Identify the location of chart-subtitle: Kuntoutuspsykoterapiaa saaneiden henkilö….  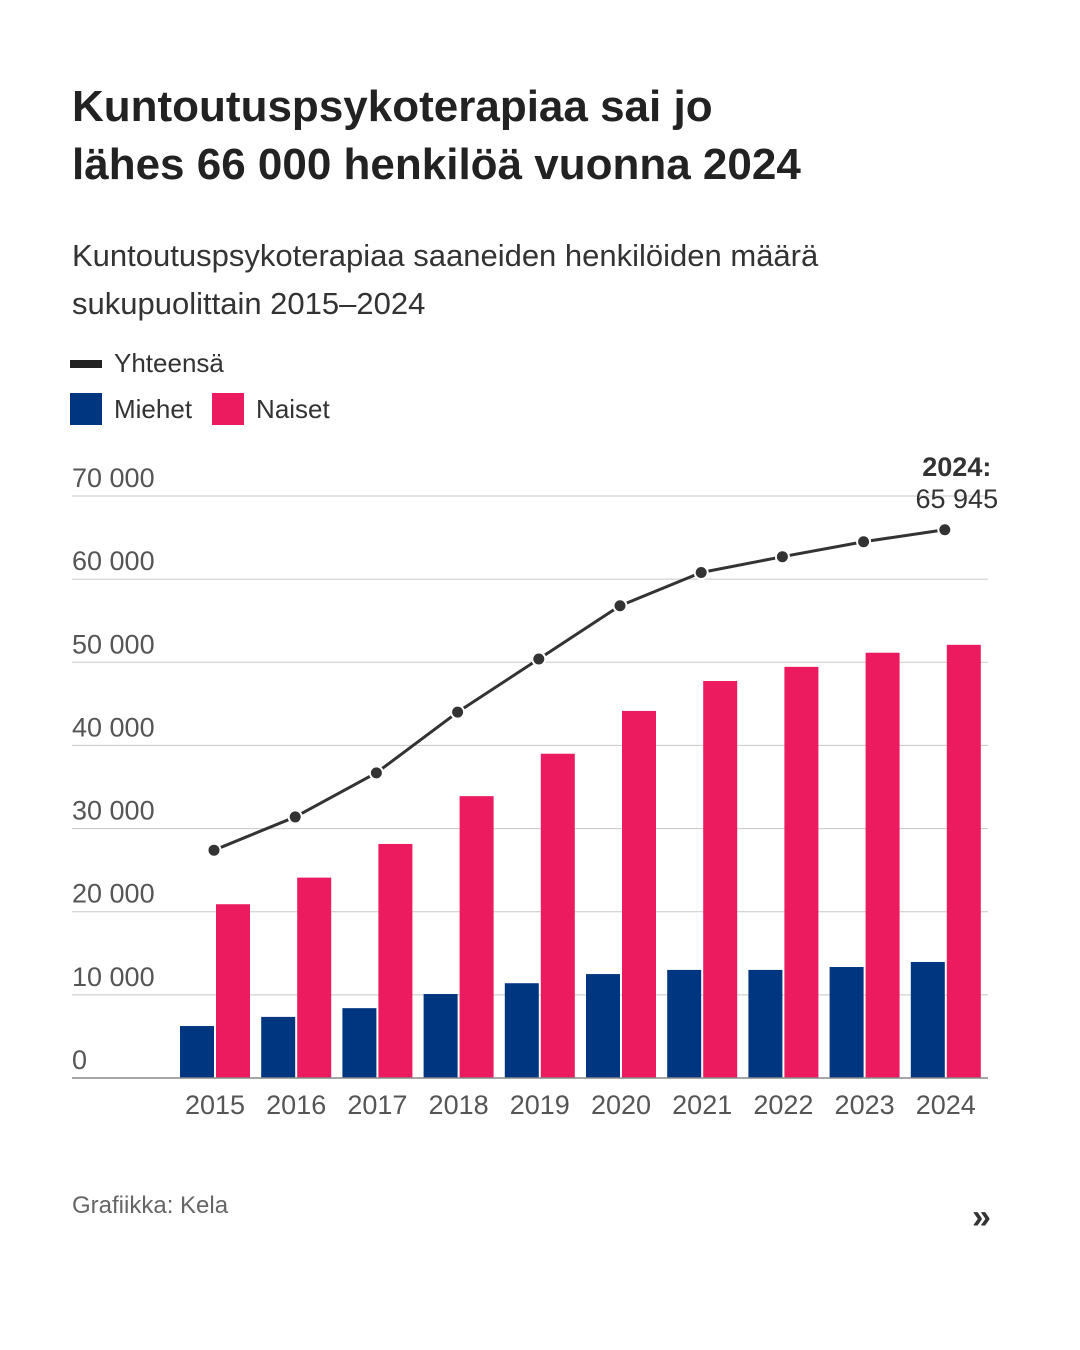
(552, 280).